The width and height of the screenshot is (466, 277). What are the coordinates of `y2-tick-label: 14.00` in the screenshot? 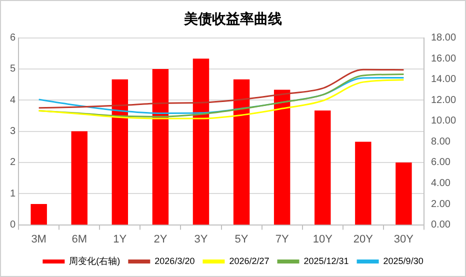 It's located at (443, 80).